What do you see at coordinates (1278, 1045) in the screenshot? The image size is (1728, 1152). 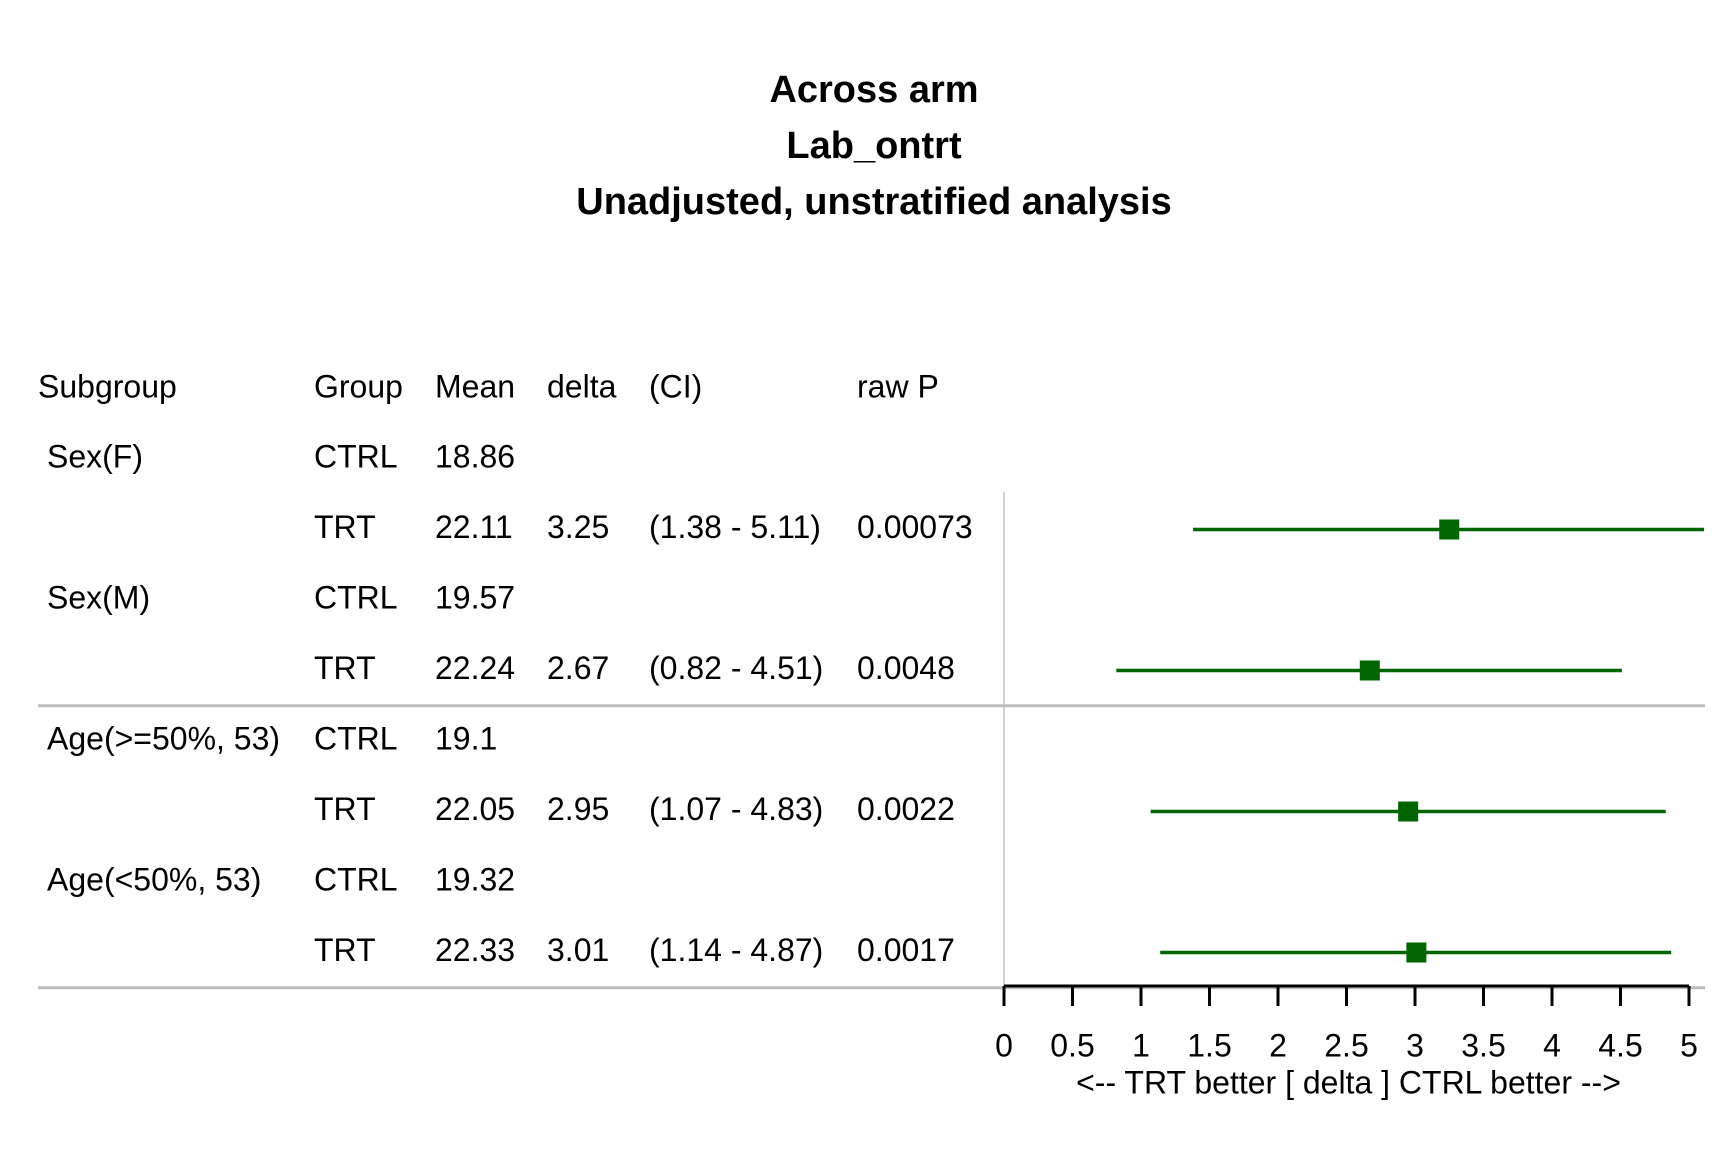 I see `x-tick-label: 2` at bounding box center [1278, 1045].